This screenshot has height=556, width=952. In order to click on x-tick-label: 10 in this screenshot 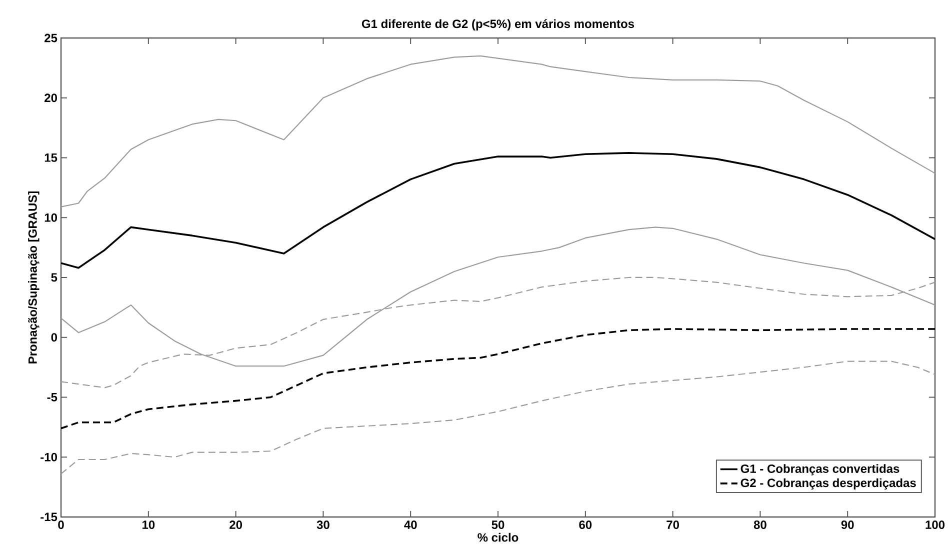, I will do `click(148, 525)`.